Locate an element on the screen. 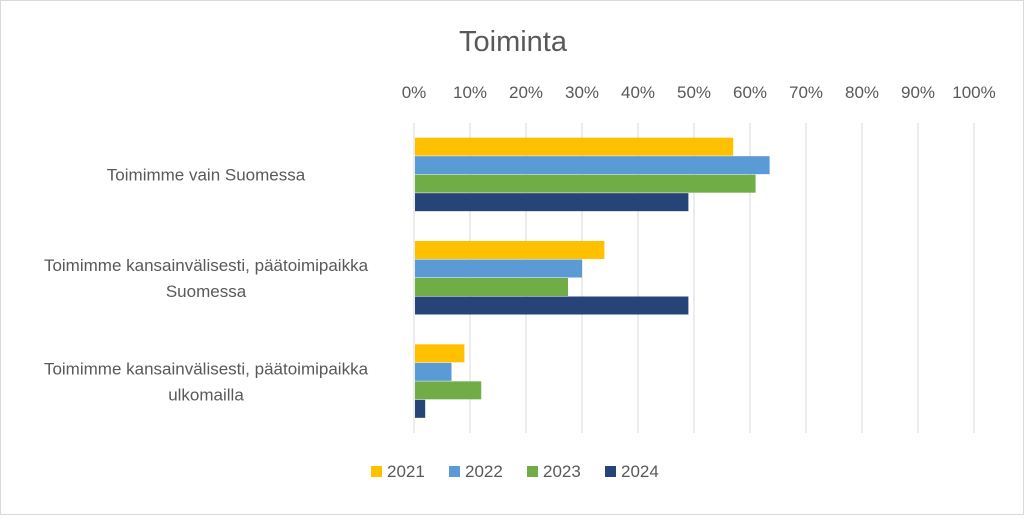 The height and width of the screenshot is (519, 1024). x-tick-label: 40% is located at coordinates (638, 92).